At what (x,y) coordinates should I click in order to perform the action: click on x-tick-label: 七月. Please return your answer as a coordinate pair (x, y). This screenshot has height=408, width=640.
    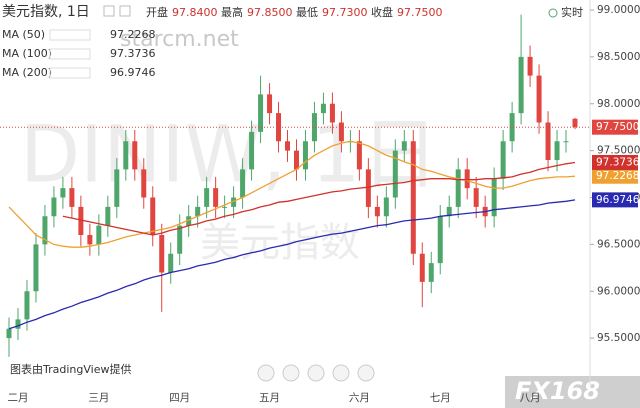
    Looking at the image, I should click on (440, 398).